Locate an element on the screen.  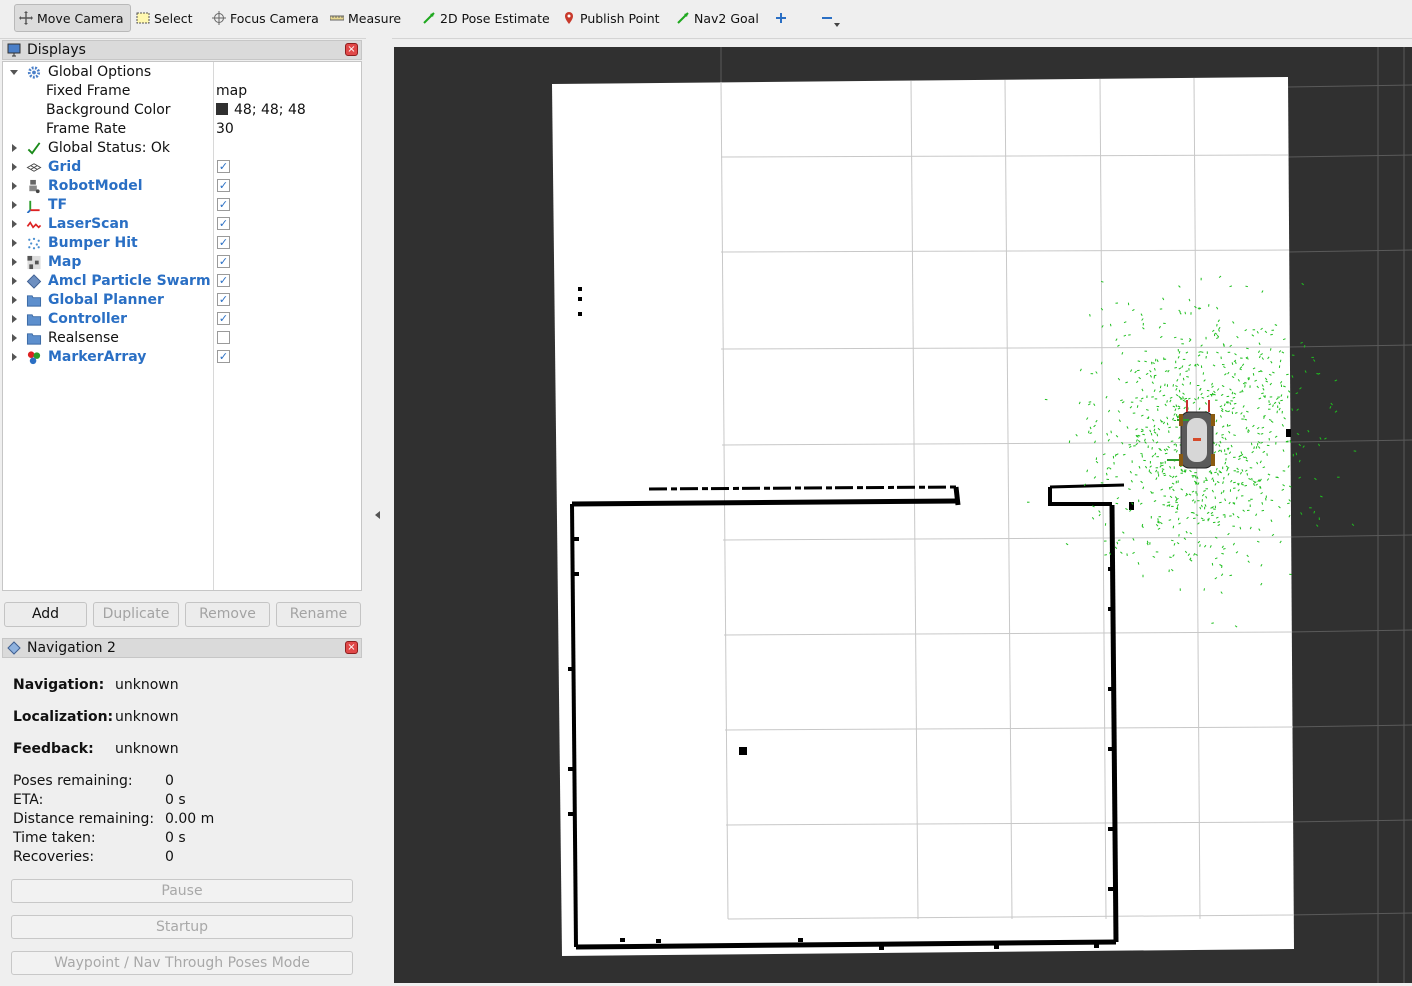
tree-row-background-color: Background Color 48; 48; 48 is located at coordinates (182, 110).